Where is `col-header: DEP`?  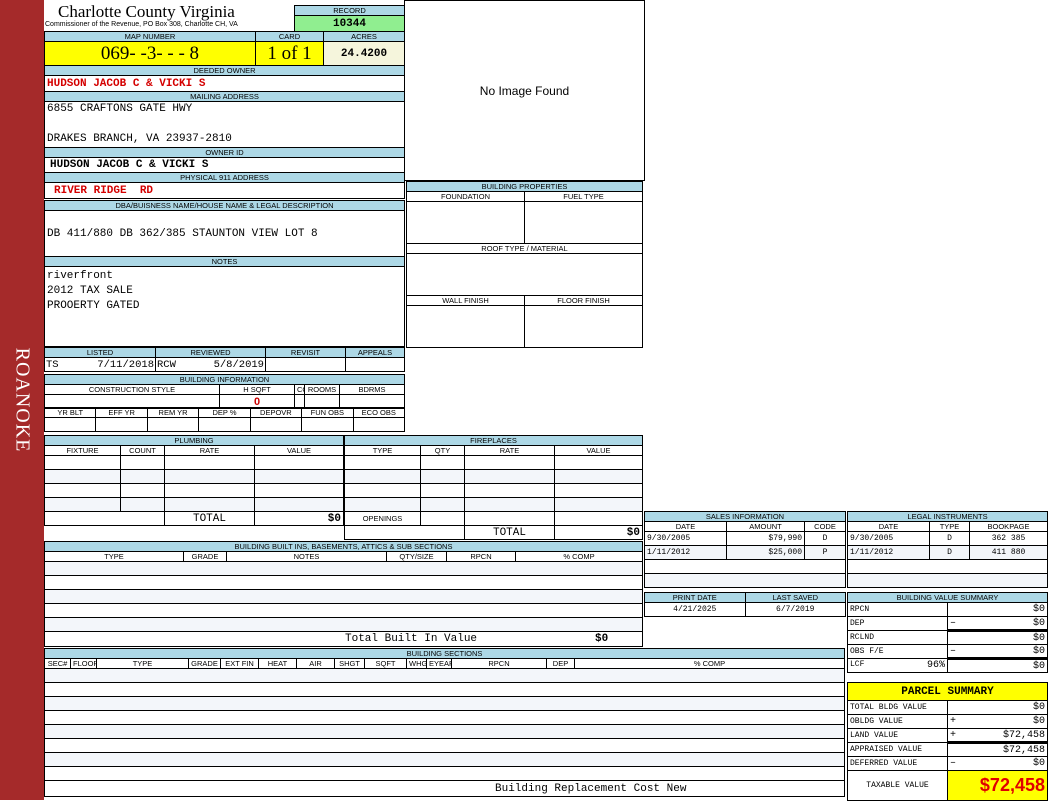
col-header: DEP is located at coordinates (560, 663).